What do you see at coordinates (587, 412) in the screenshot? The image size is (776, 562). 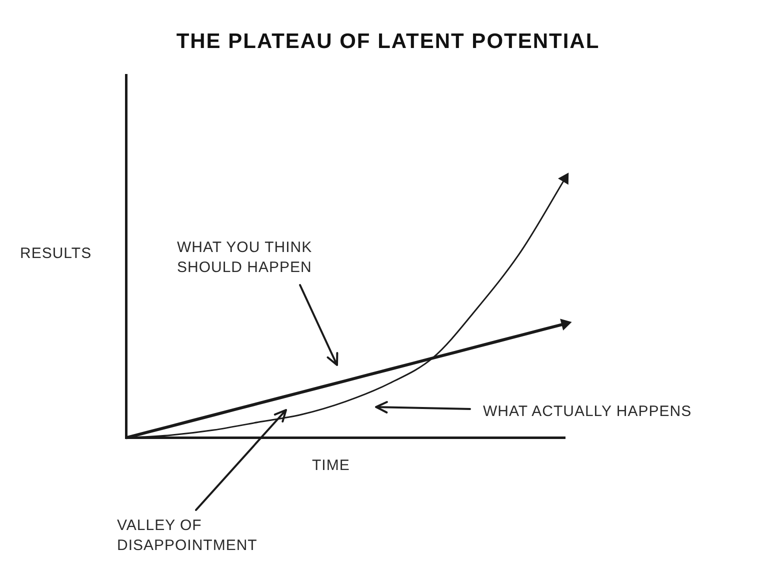 I see `annotation: WHAT ACTUALLY HAPPENS` at bounding box center [587, 412].